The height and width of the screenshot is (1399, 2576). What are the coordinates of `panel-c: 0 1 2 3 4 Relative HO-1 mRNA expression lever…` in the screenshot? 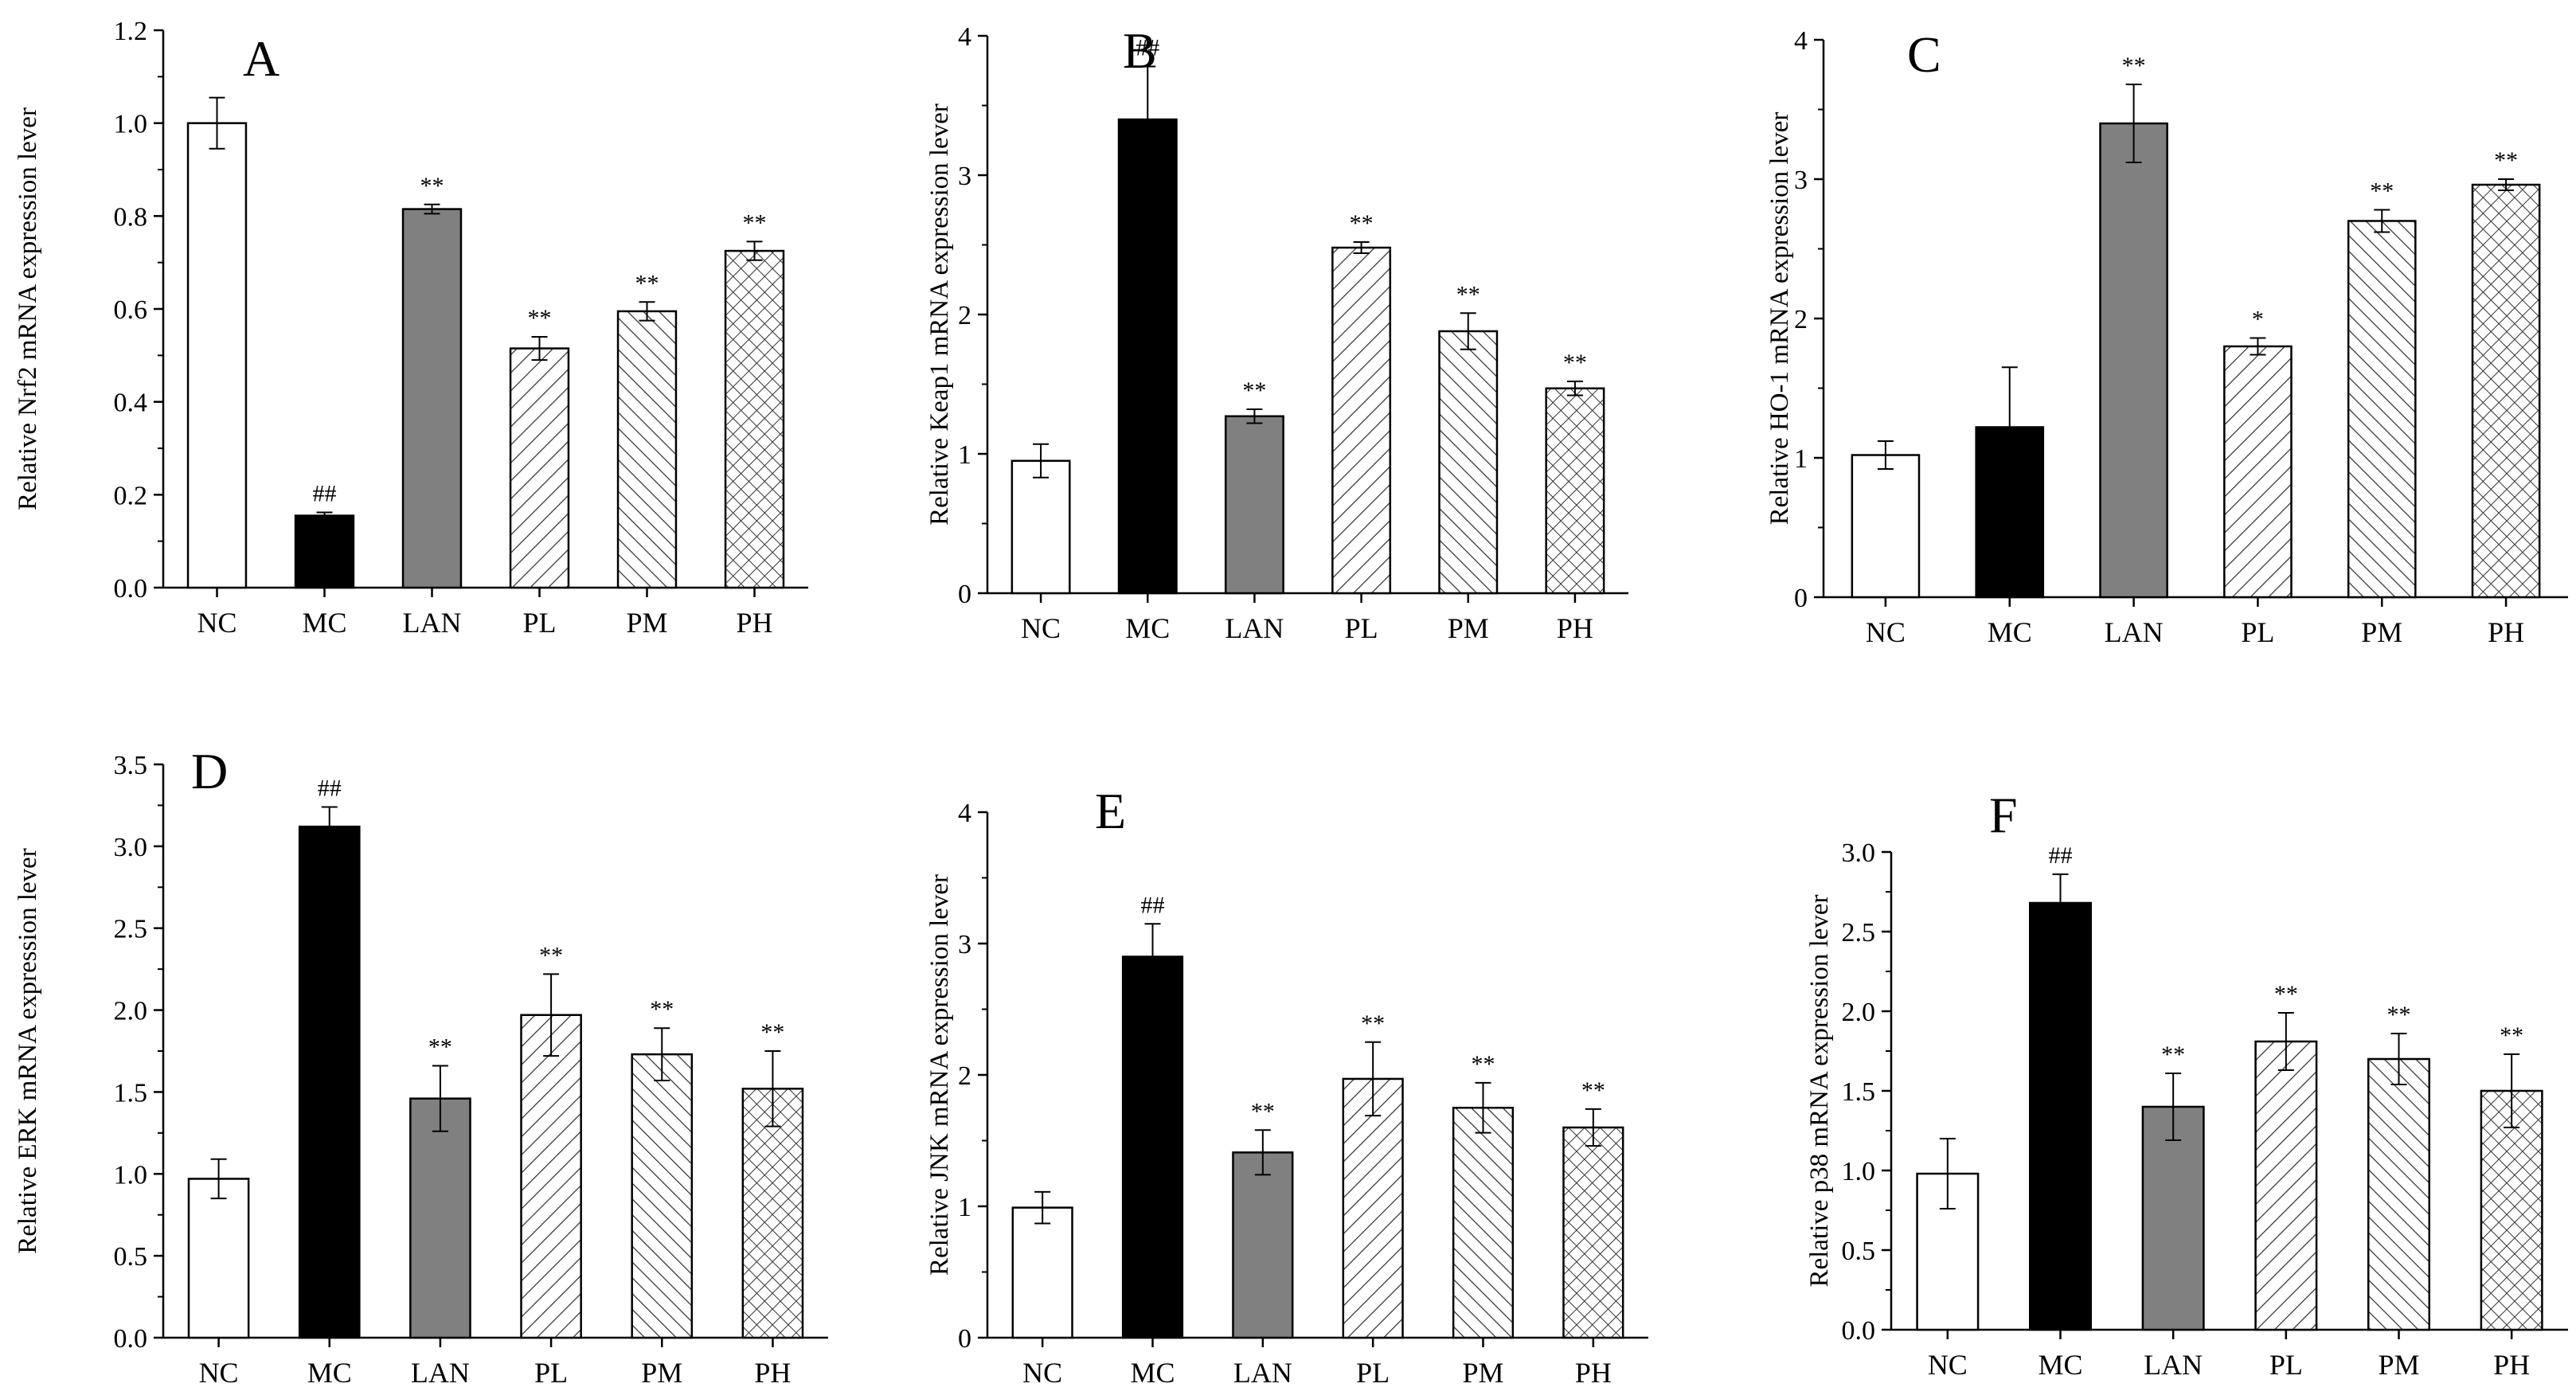 It's located at (2167, 337).